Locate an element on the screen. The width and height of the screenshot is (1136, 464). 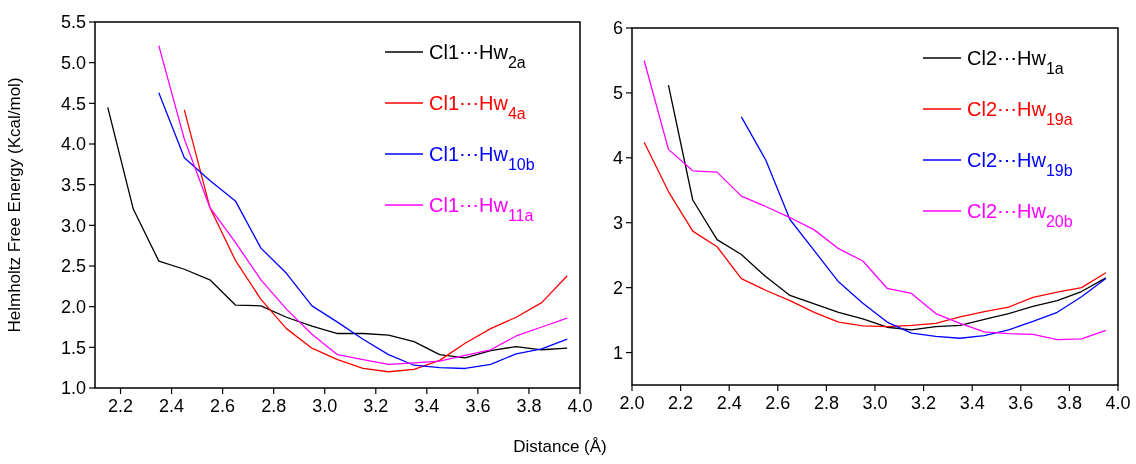
y-tick-label: 5.0 is located at coordinates (73, 62).